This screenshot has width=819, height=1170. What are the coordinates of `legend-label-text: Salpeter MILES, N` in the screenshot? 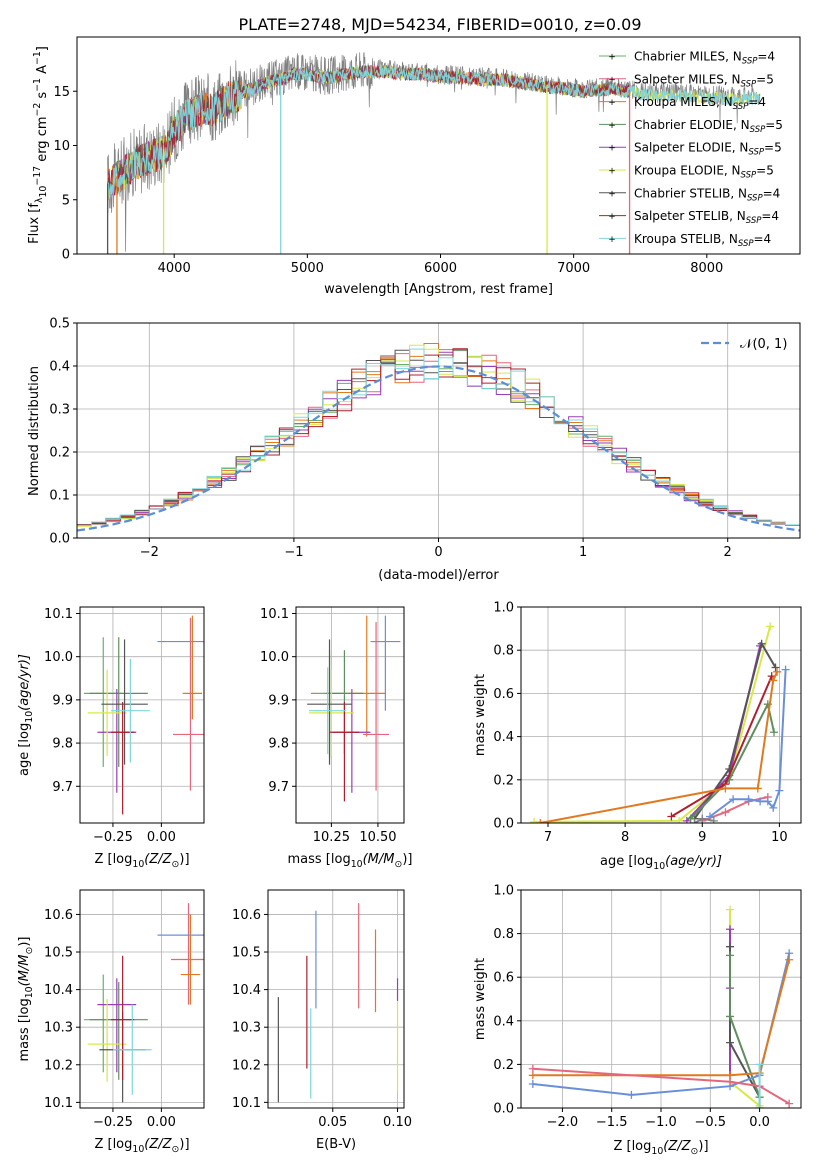 It's located at (687, 79).